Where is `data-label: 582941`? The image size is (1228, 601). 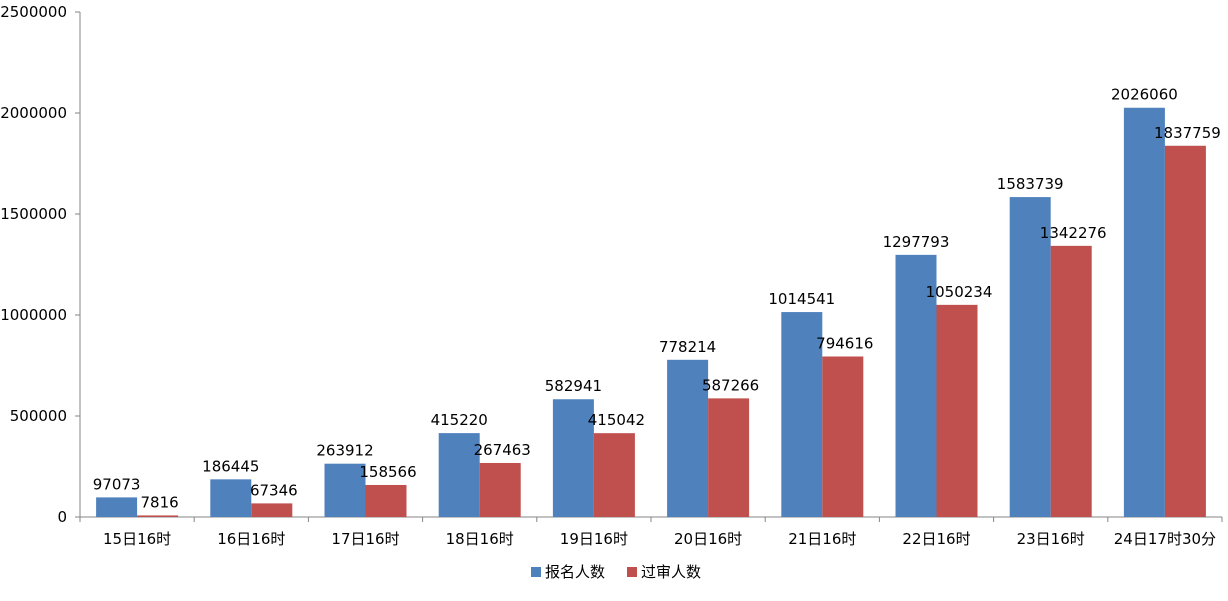
data-label: 582941 is located at coordinates (573, 386).